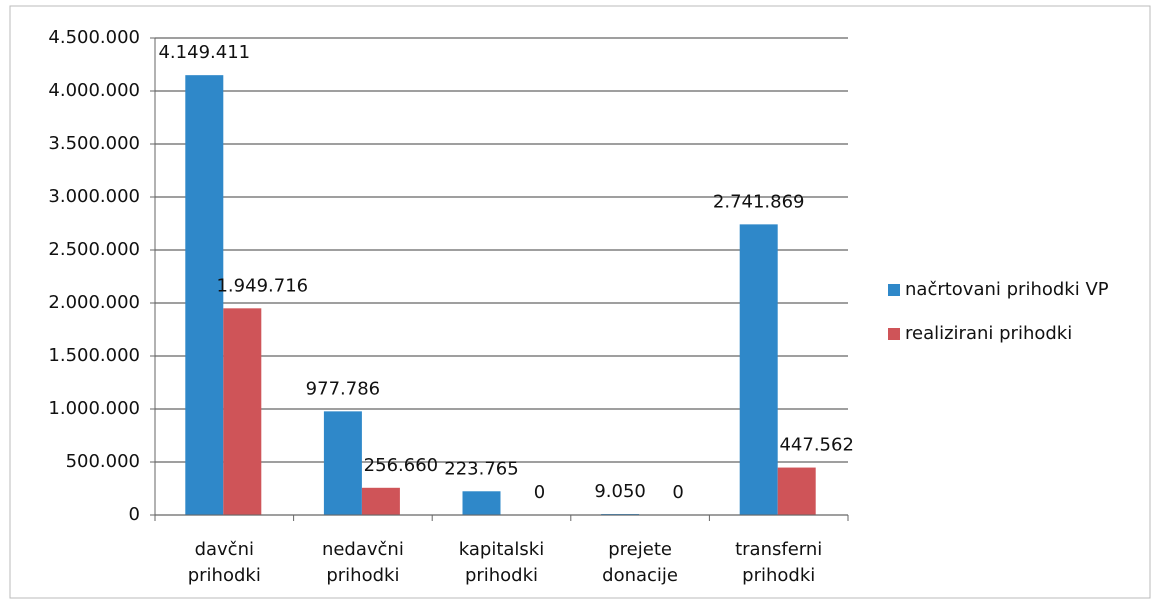  I want to click on value-label: 2.741.869, so click(759, 201).